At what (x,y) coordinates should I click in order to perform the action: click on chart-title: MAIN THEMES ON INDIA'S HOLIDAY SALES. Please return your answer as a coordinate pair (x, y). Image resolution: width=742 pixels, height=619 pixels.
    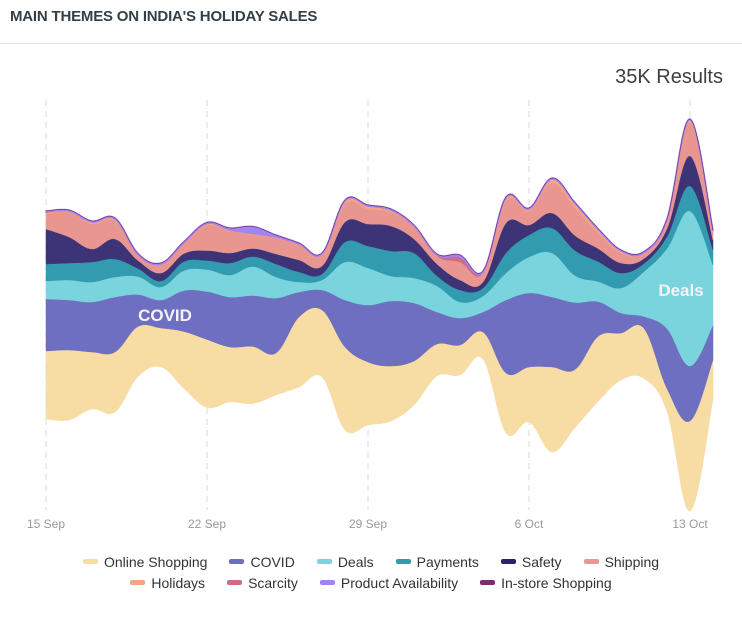
    Looking at the image, I should click on (164, 16).